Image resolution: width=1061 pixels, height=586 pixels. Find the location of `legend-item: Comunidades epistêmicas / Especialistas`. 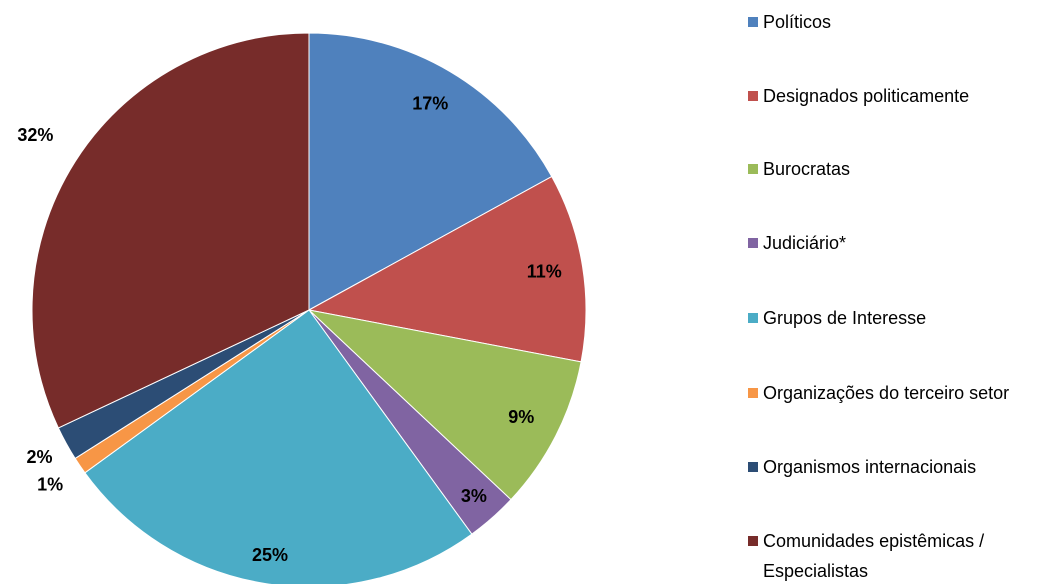

legend-item: Comunidades epistêmicas / Especialistas is located at coordinates (898, 556).